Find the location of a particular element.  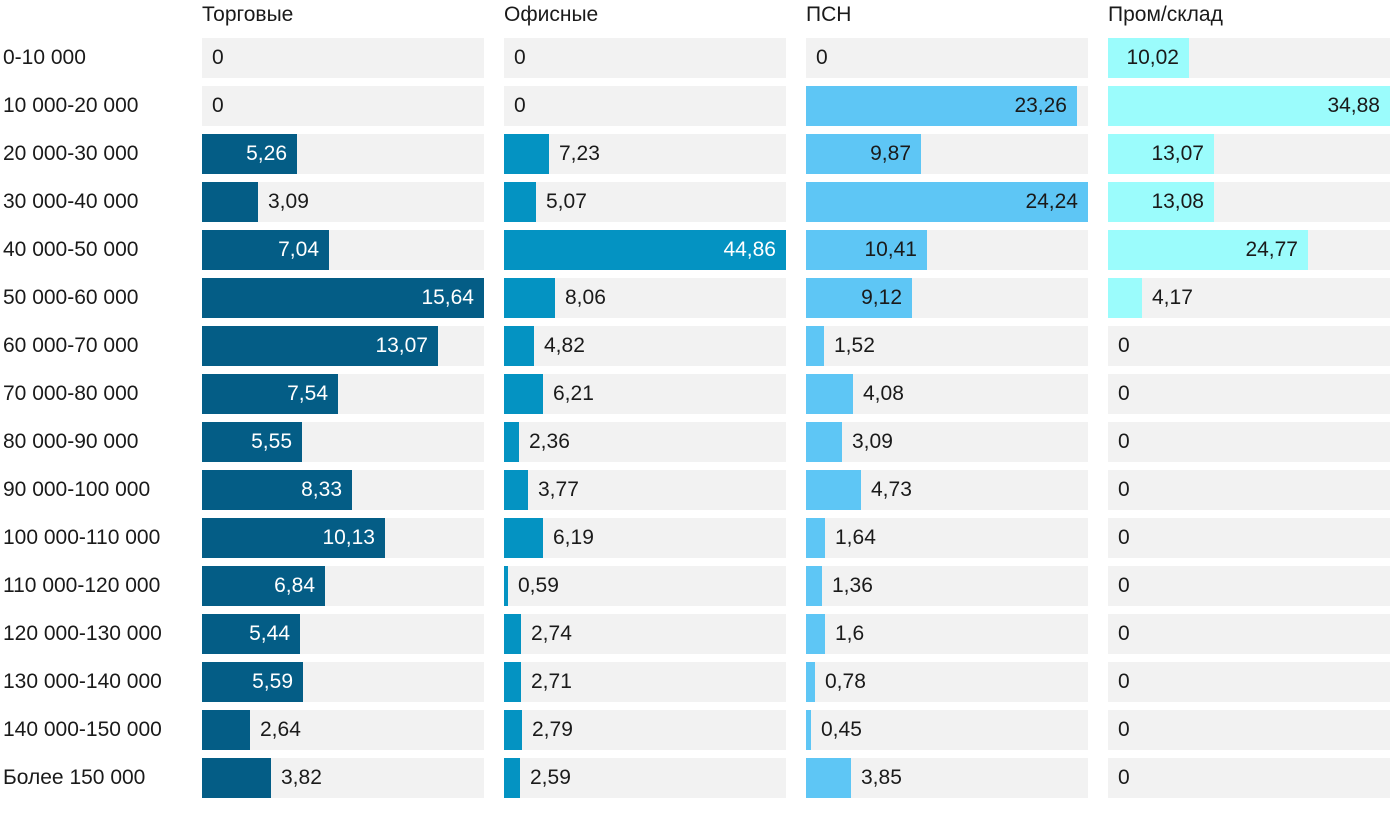

bar-track: 5,55 is located at coordinates (343, 442).